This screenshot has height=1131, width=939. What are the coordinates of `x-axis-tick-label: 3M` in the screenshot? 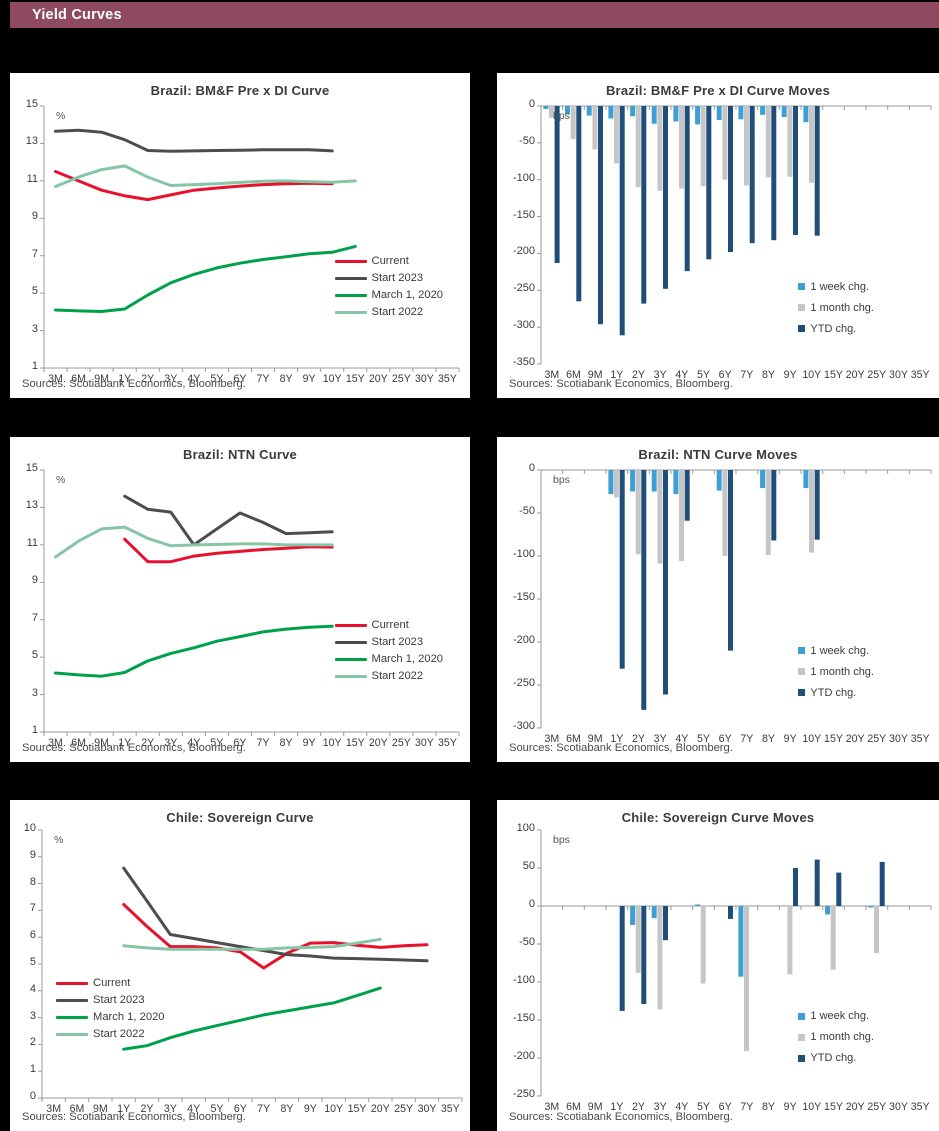 It's located at (55, 379).